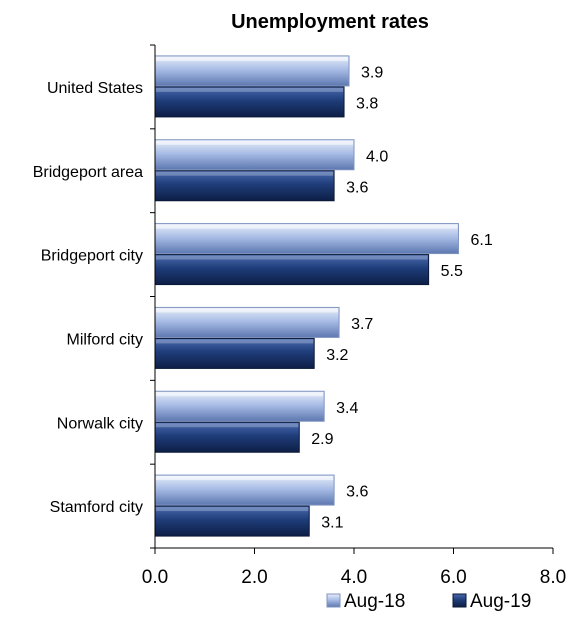 Image resolution: width=568 pixels, height=637 pixels. Describe the element at coordinates (96, 507) in the screenshot. I see `category-label-stamford-city: Stamford city` at that location.